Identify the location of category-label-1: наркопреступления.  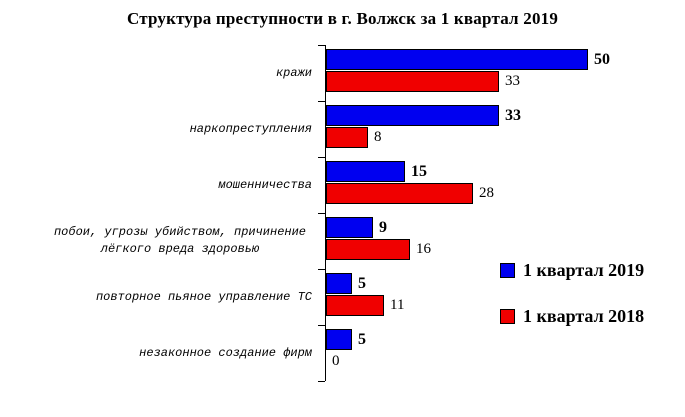
(250, 128).